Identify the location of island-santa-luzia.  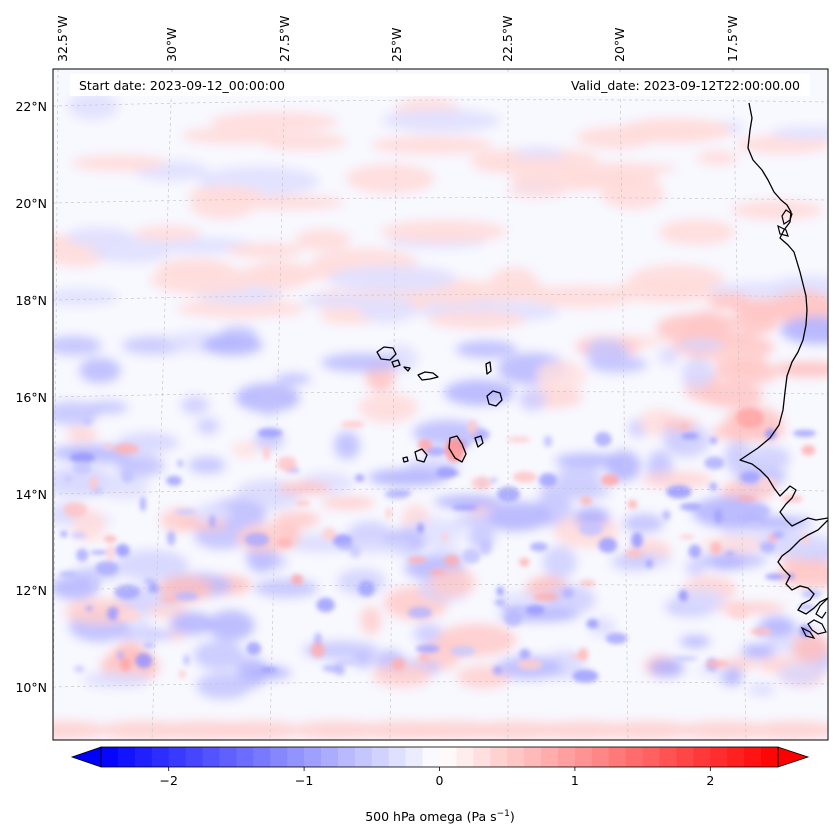
(407, 369).